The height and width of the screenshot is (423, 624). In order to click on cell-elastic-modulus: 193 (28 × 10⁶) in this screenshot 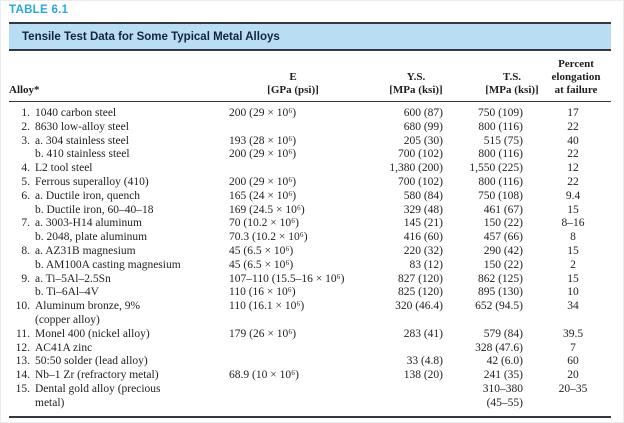, I will do `click(263, 140)`.